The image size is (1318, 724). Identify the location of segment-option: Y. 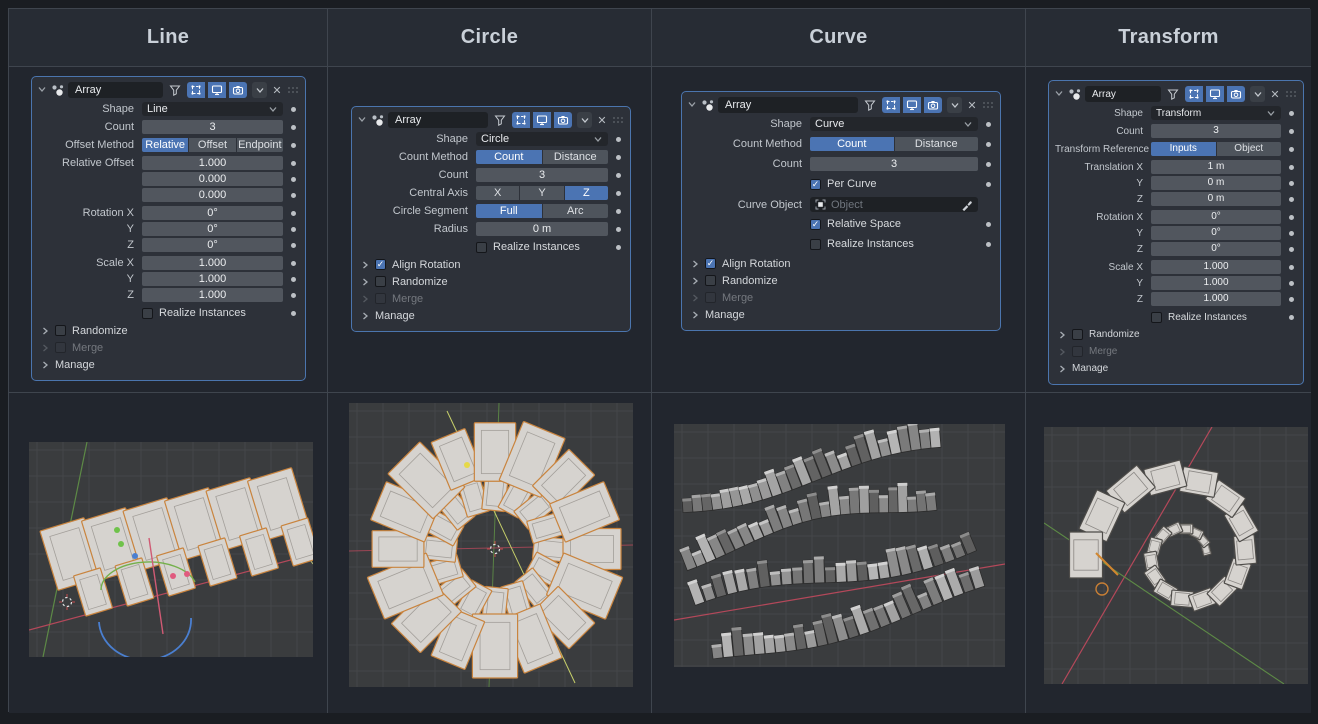
(542, 193).